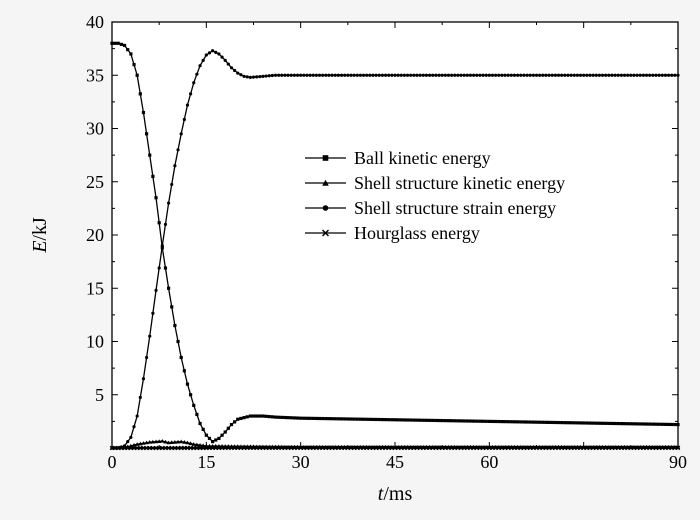  What do you see at coordinates (395, 462) in the screenshot?
I see `x-tick-label: 45` at bounding box center [395, 462].